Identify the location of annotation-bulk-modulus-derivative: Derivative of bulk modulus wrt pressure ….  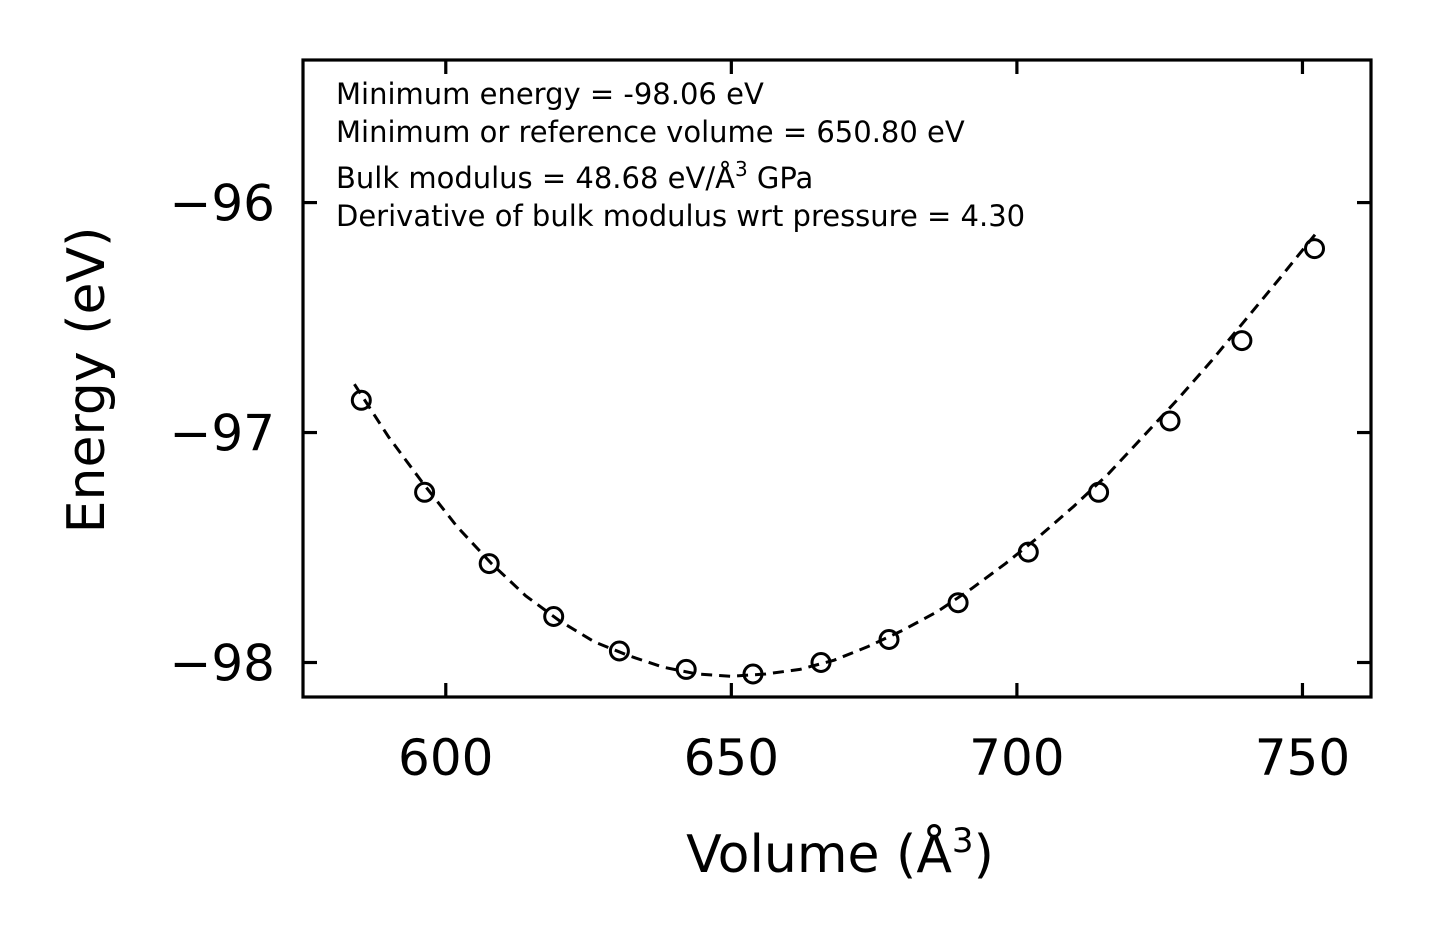
(680, 216).